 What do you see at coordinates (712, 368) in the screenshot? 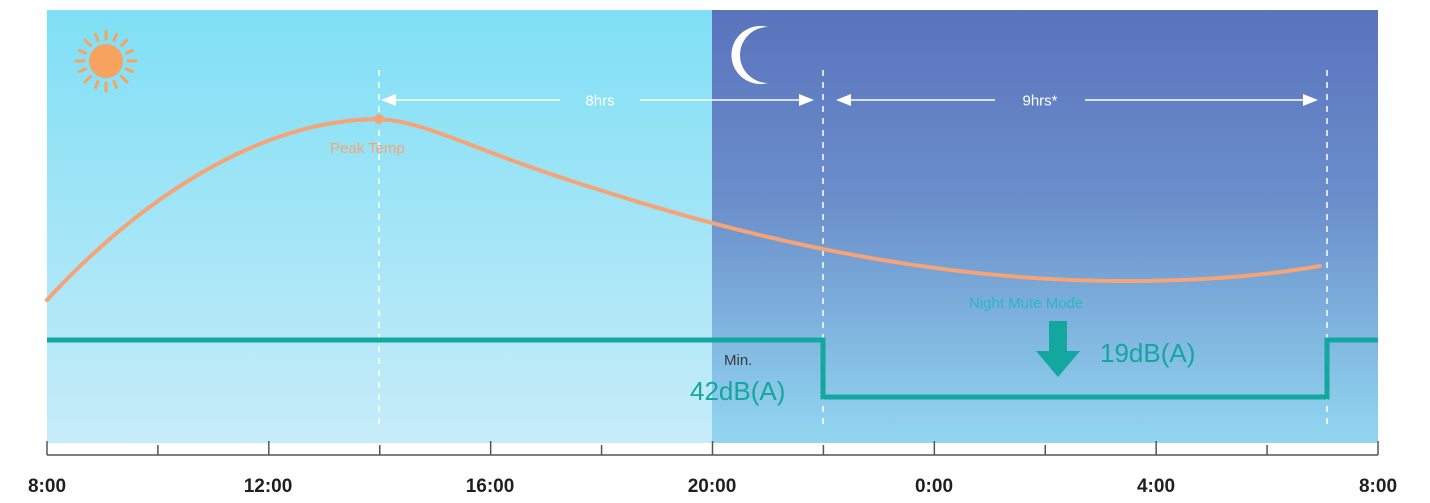
I see `noise-level-line` at bounding box center [712, 368].